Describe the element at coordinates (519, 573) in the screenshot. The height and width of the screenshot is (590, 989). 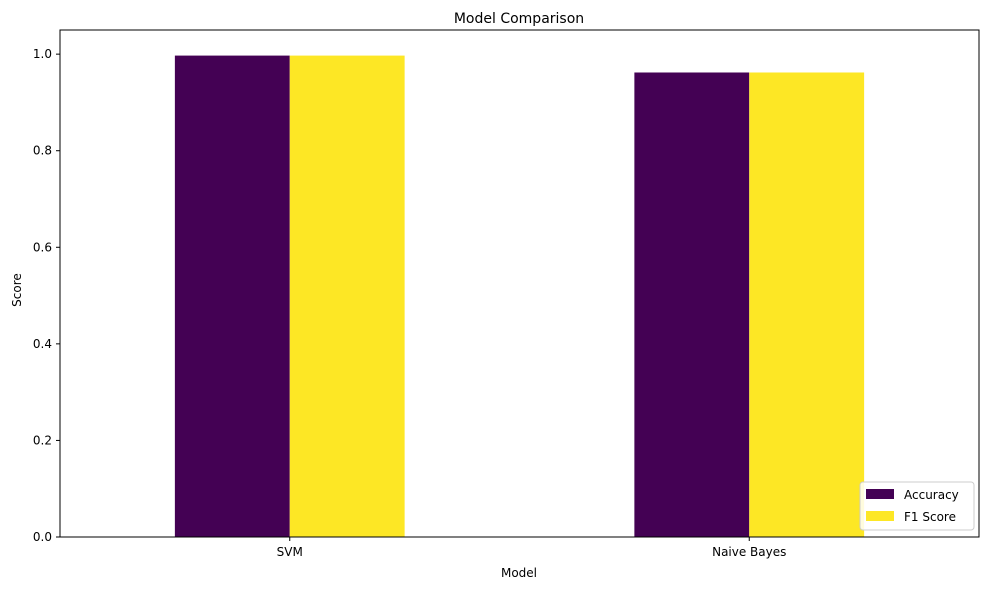
I see `x-axis-label: Model` at that location.